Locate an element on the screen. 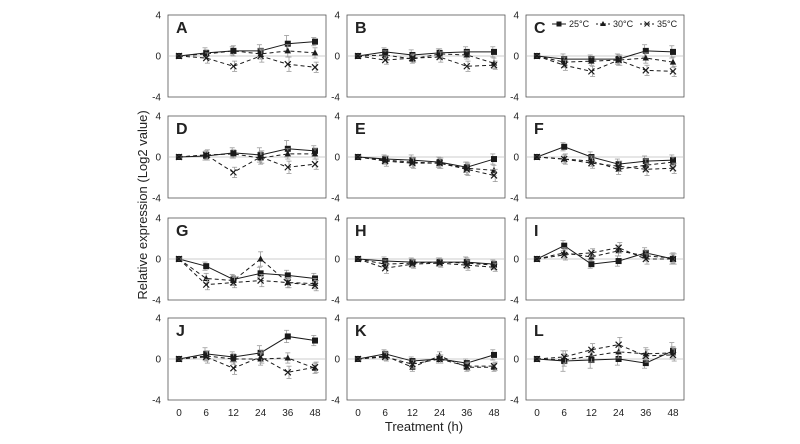  panel-letter: K is located at coordinates (361, 331).